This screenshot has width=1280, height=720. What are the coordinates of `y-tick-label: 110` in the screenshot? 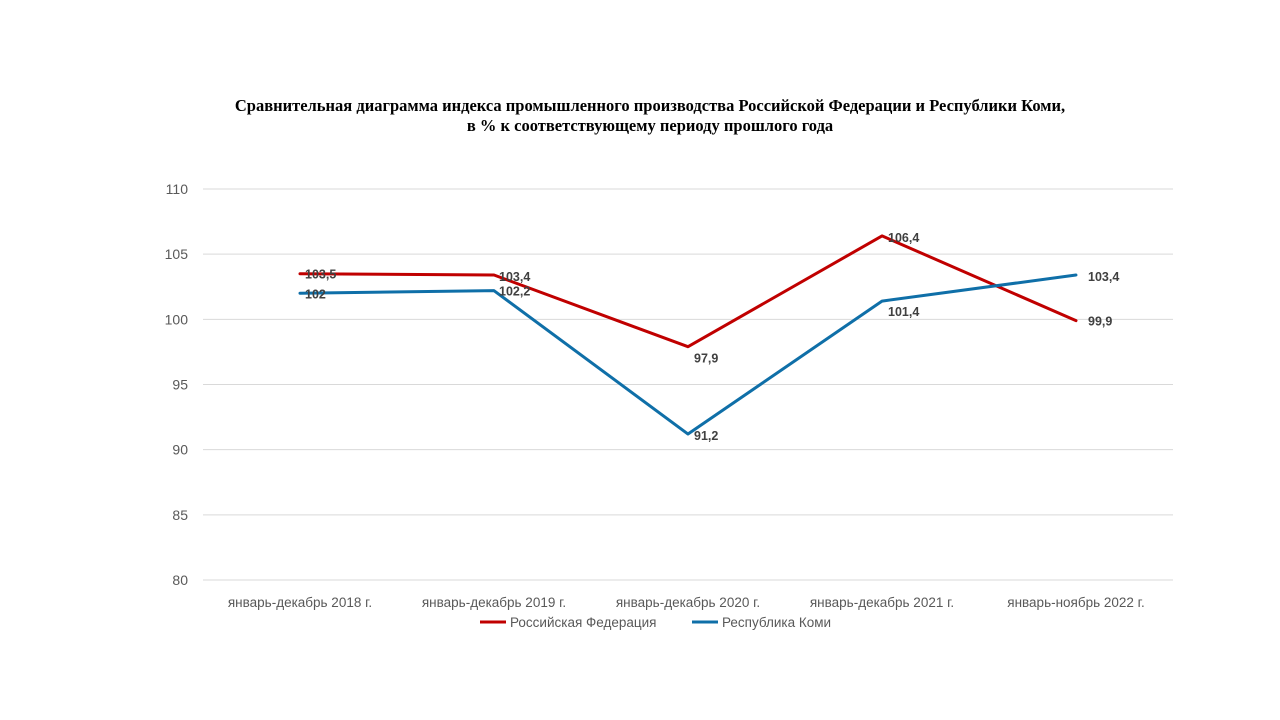 It's located at (177, 189).